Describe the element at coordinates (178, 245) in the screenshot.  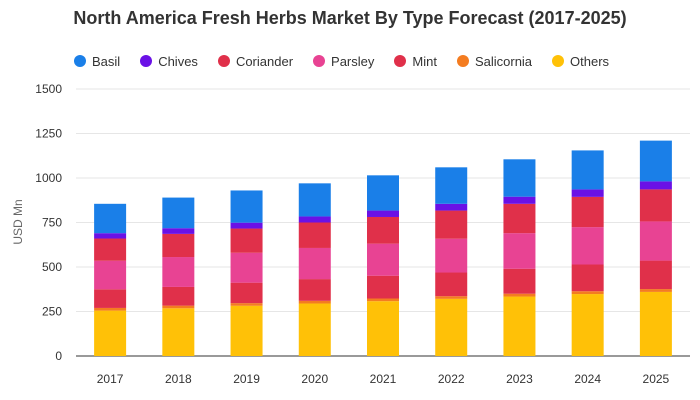
I see `bar-coriander-2018` at that location.